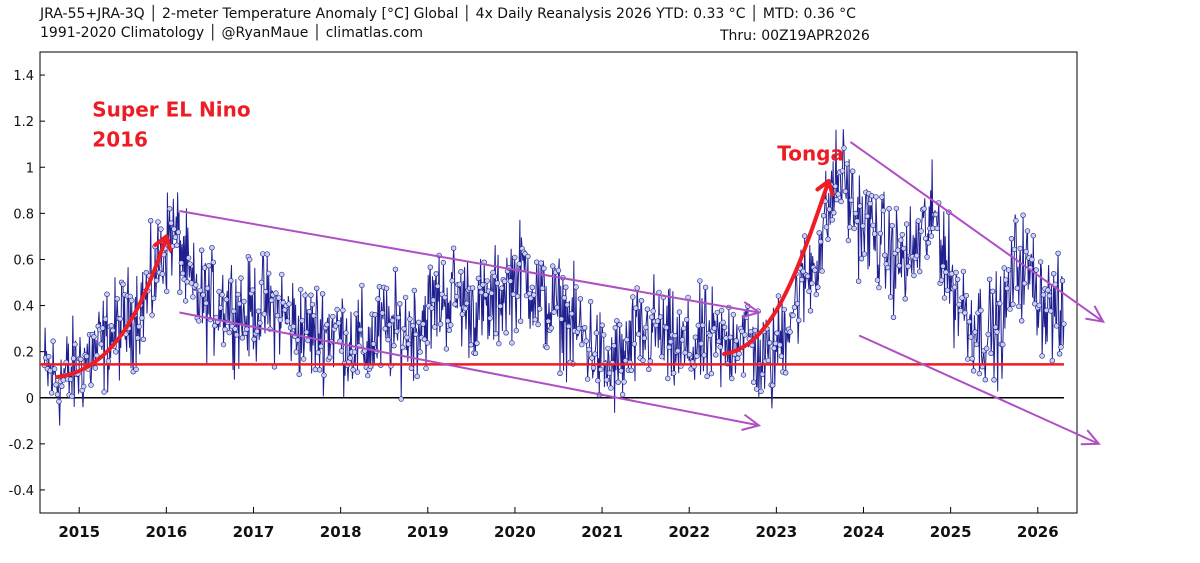 This screenshot has height=563, width=1200. What do you see at coordinates (795, 36) in the screenshot?
I see `header-thru: Thru: 00Z19APR2026` at bounding box center [795, 36].